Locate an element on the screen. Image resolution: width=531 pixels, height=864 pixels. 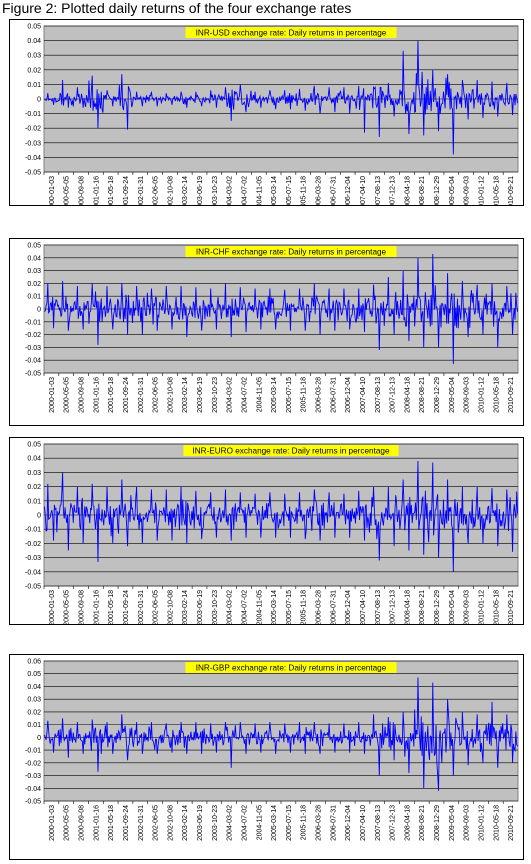
x-tick-label: 2008-12-29 is located at coordinates (437, 395).